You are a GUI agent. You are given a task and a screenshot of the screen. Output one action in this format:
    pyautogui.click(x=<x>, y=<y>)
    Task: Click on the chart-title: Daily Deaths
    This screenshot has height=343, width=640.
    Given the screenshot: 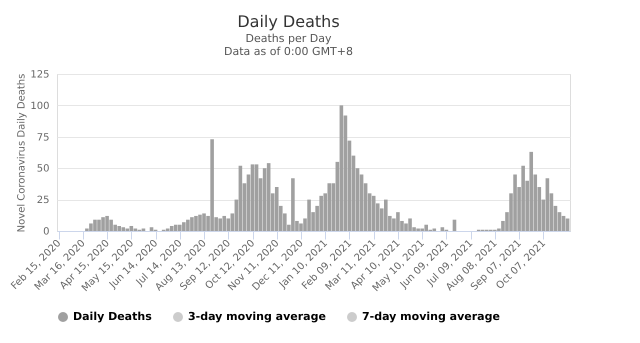 What is the action you would take?
    pyautogui.click(x=288, y=21)
    